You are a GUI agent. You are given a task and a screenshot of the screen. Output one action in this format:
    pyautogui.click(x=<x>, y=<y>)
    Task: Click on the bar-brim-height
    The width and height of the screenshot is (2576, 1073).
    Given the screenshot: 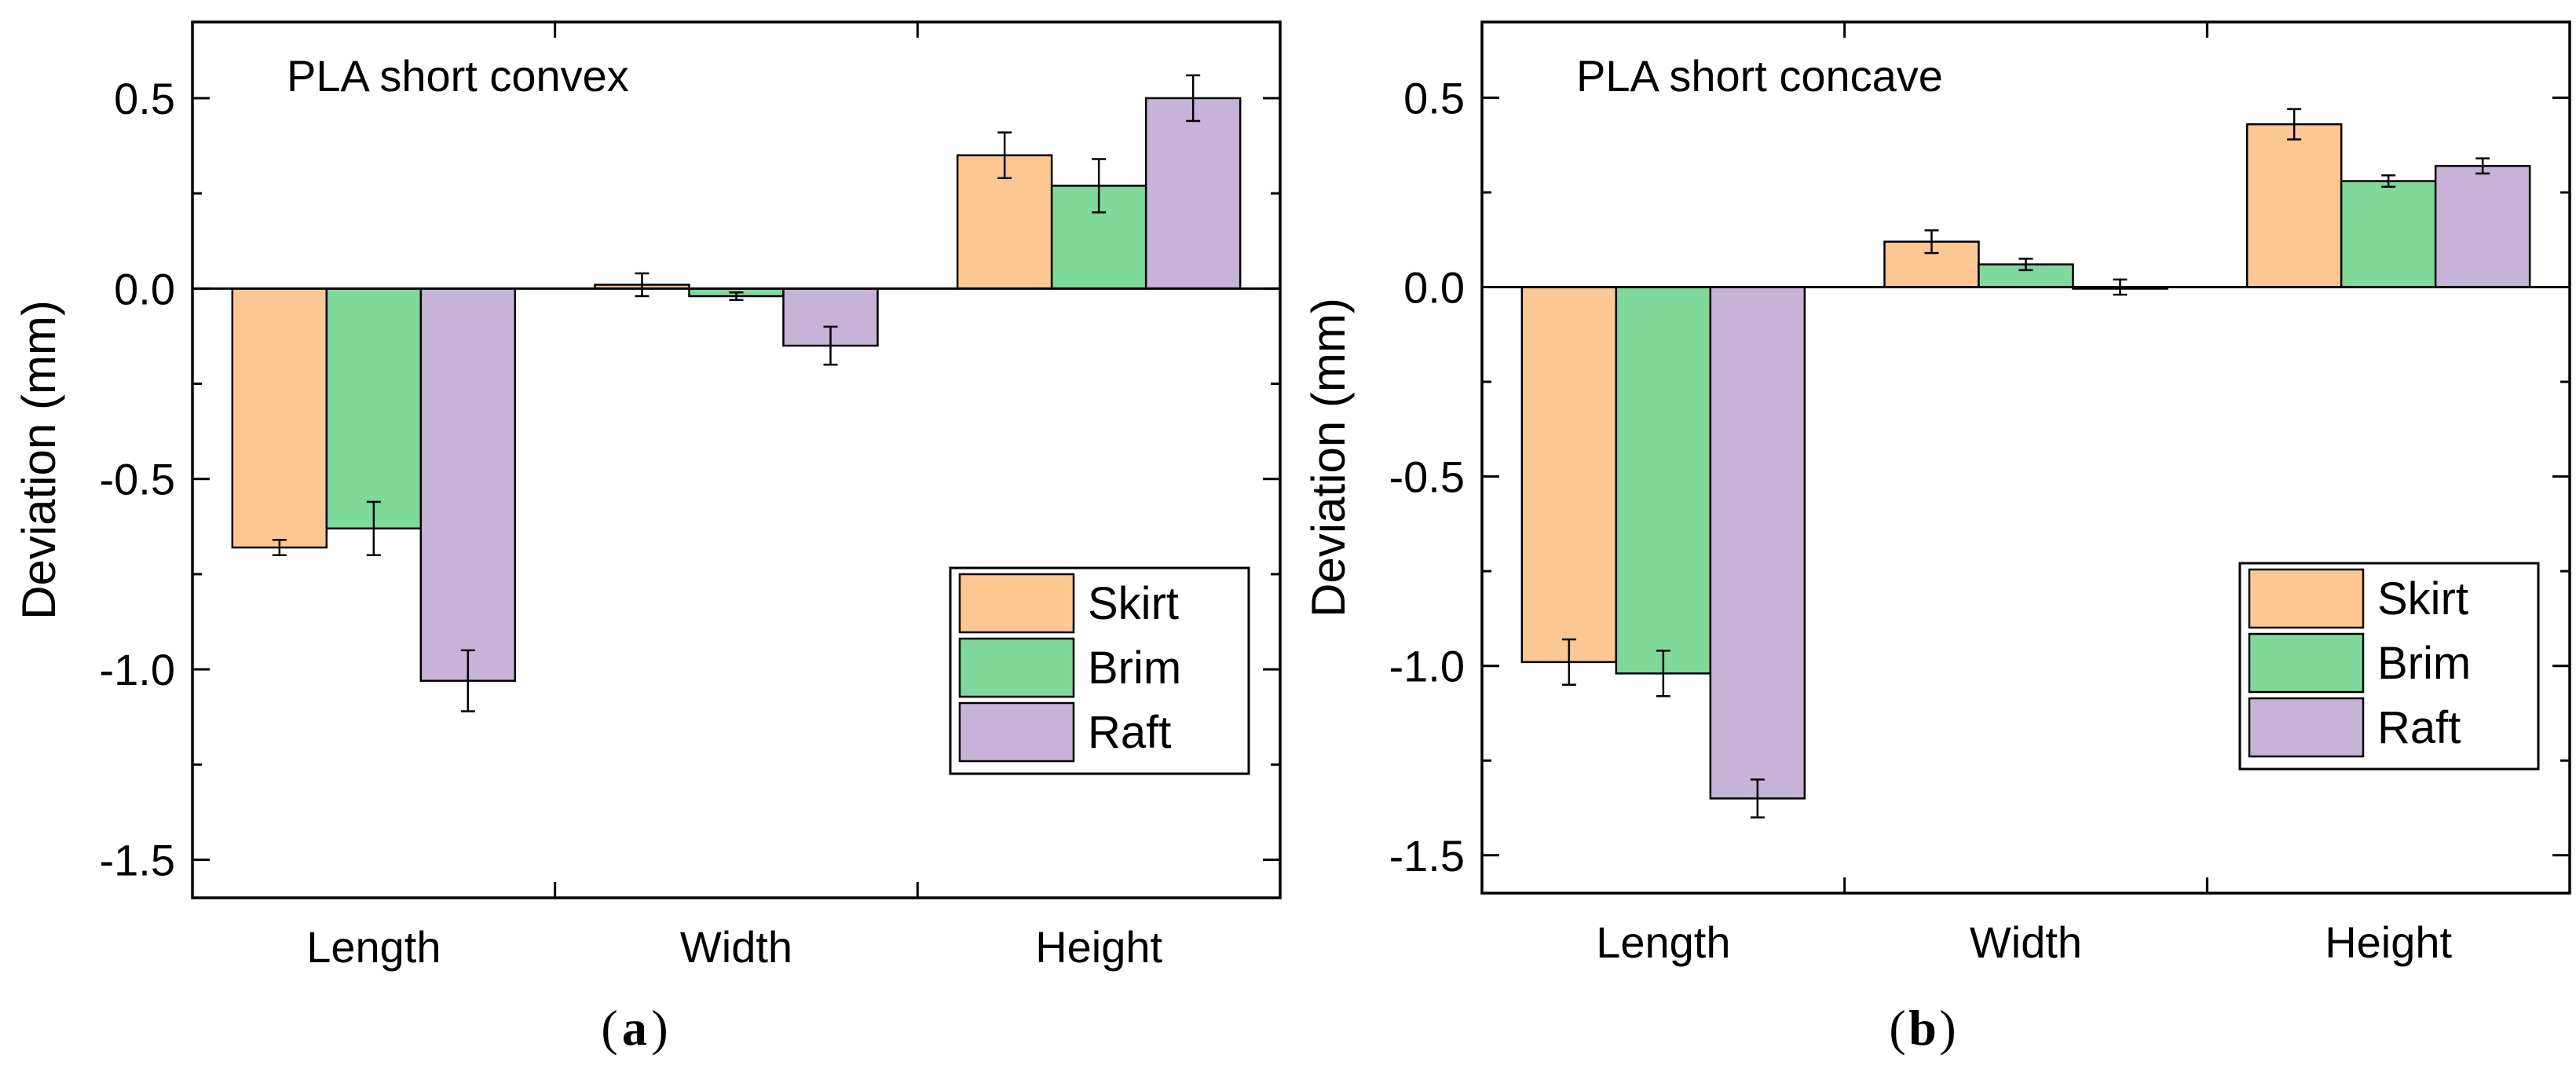 What is the action you would take?
    pyautogui.click(x=2388, y=234)
    